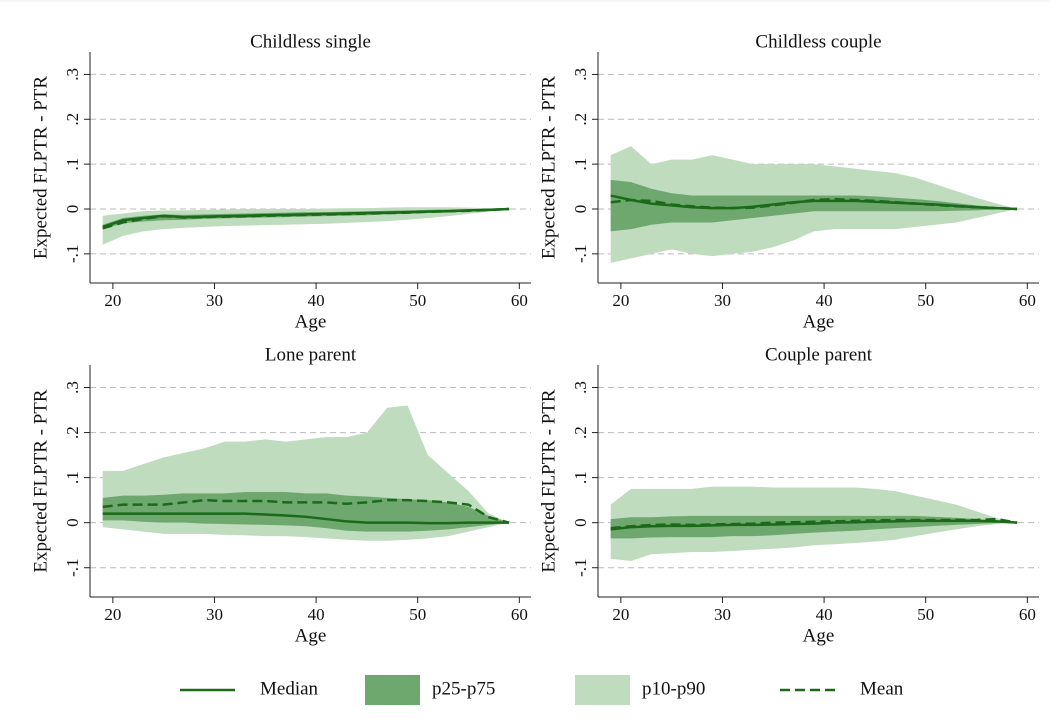 The image size is (1050, 727). What do you see at coordinates (818, 41) in the screenshot?
I see `panel-title: Childless couple` at bounding box center [818, 41].